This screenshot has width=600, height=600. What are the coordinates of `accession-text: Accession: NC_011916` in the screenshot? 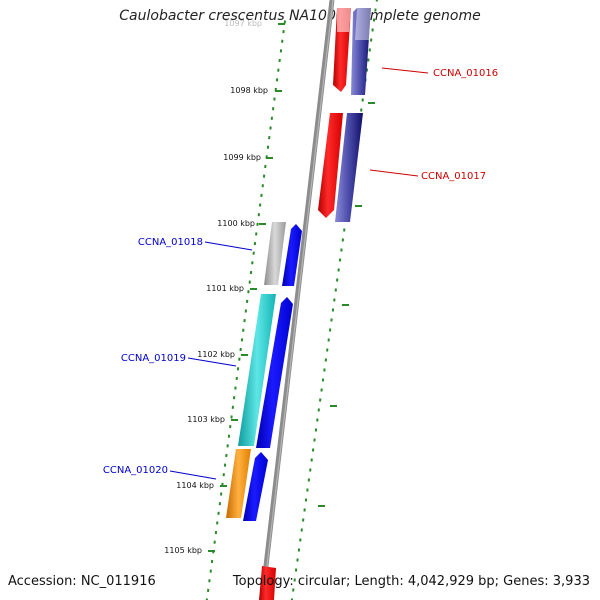 It's located at (82, 581).